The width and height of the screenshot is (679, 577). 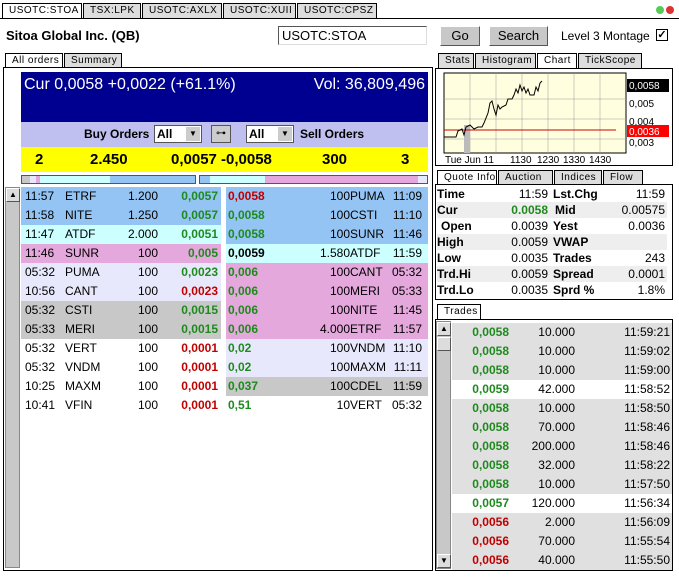 I want to click on sell-order-row: 0,006 4.000 ETRF 11:57, so click(x=327, y=329).